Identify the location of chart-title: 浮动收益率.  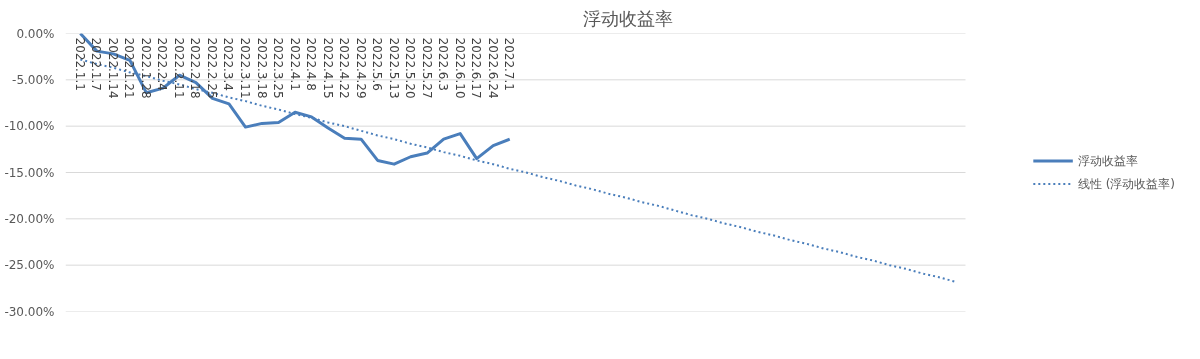
(628, 18).